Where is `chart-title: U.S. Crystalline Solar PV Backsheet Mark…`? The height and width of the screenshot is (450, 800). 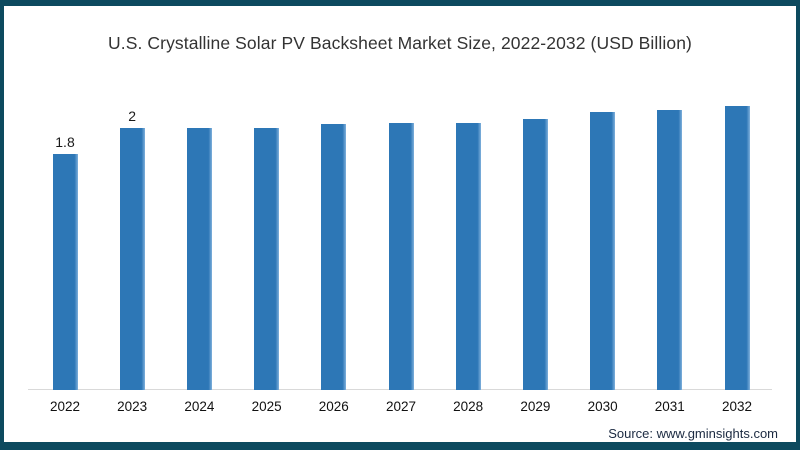
chart-title: U.S. Crystalline Solar PV Backsheet Mark… is located at coordinates (400, 43).